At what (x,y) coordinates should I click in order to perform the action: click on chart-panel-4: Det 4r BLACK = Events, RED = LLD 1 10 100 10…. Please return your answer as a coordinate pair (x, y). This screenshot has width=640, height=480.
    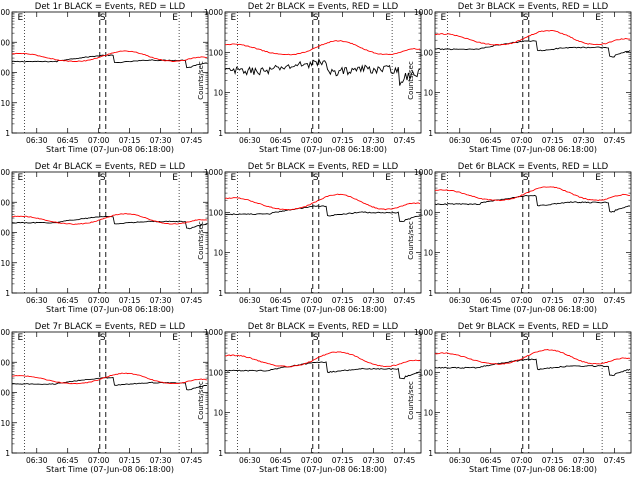
    Looking at the image, I should click on (104, 238).